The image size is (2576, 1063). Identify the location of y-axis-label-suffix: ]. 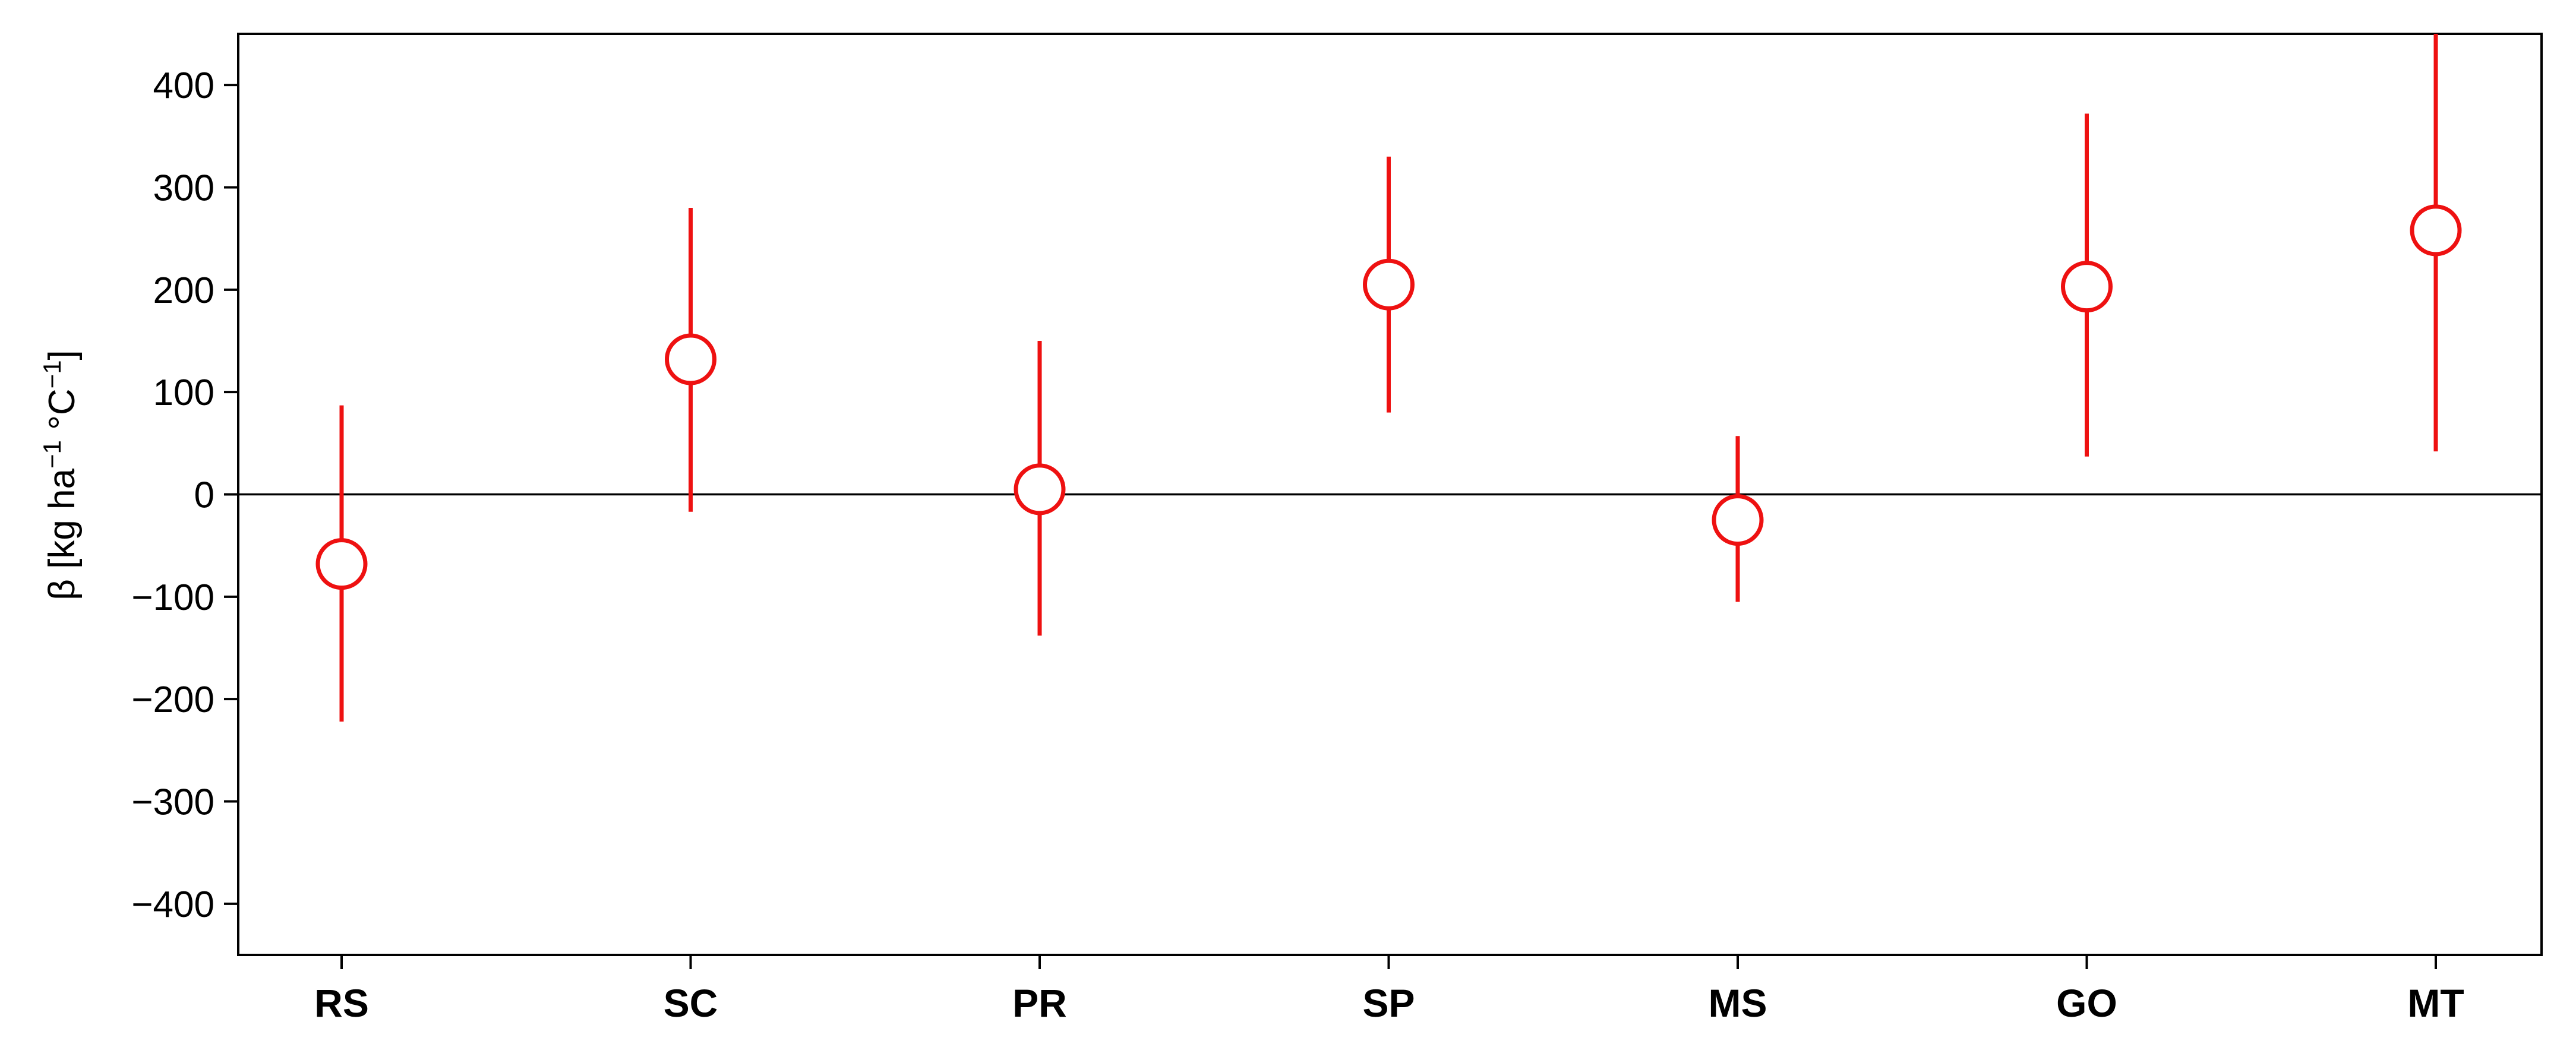
(62, 355).